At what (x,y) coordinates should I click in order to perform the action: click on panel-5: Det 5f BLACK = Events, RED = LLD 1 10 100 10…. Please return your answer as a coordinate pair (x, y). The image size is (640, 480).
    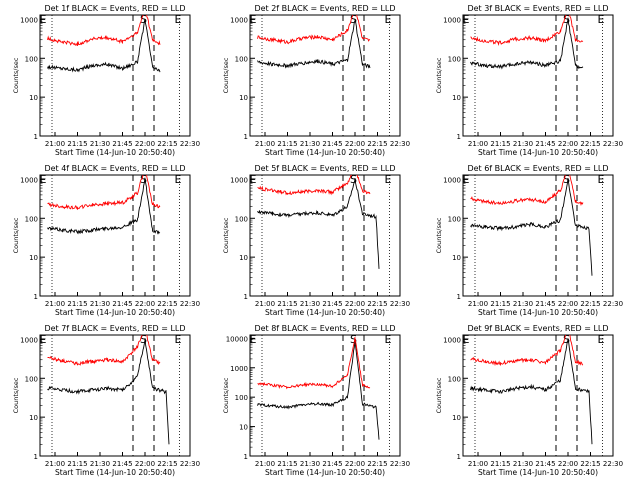
    Looking at the image, I should click on (316, 240).